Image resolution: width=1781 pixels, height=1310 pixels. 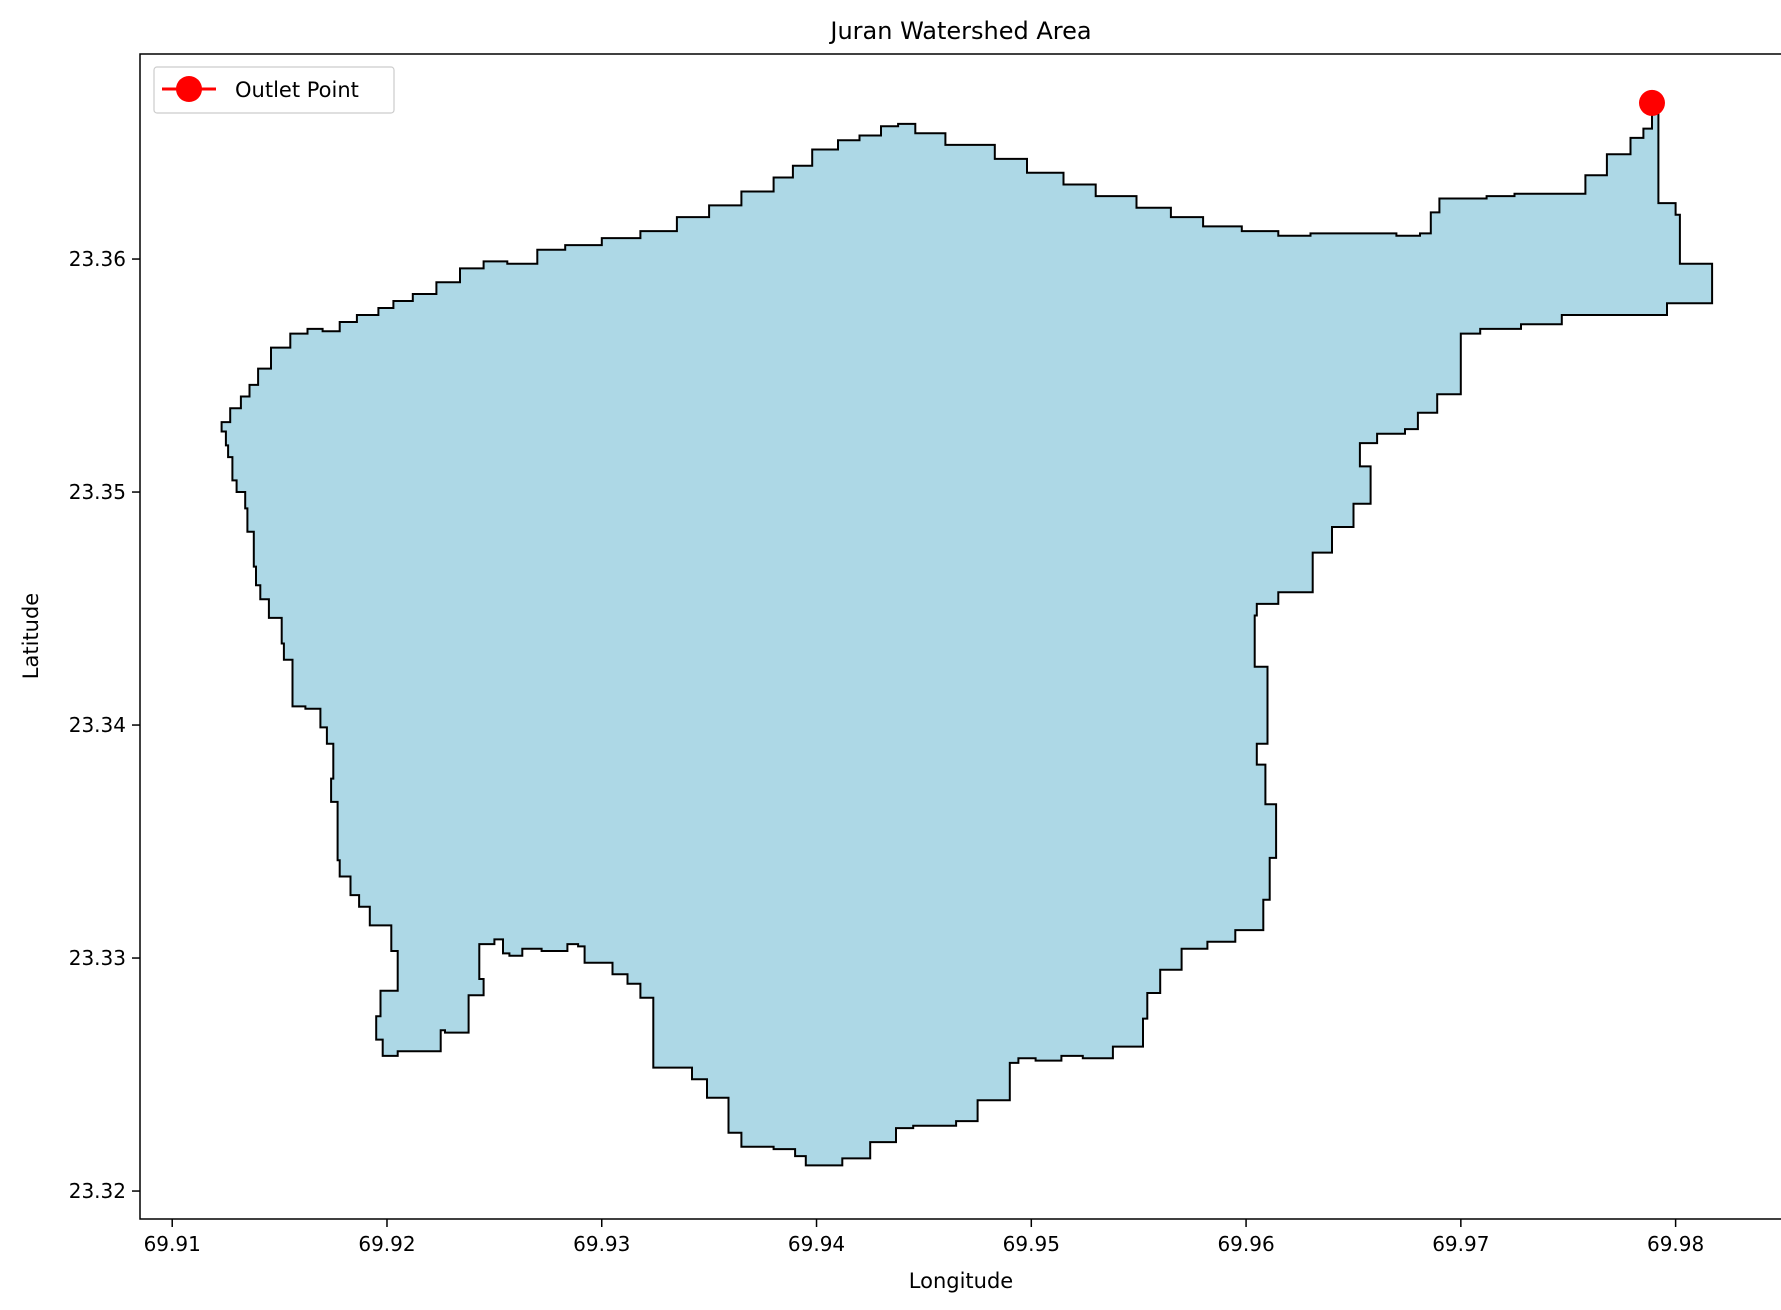 What do you see at coordinates (297, 90) in the screenshot?
I see `legend-label-outlet: Outlet Point` at bounding box center [297, 90].